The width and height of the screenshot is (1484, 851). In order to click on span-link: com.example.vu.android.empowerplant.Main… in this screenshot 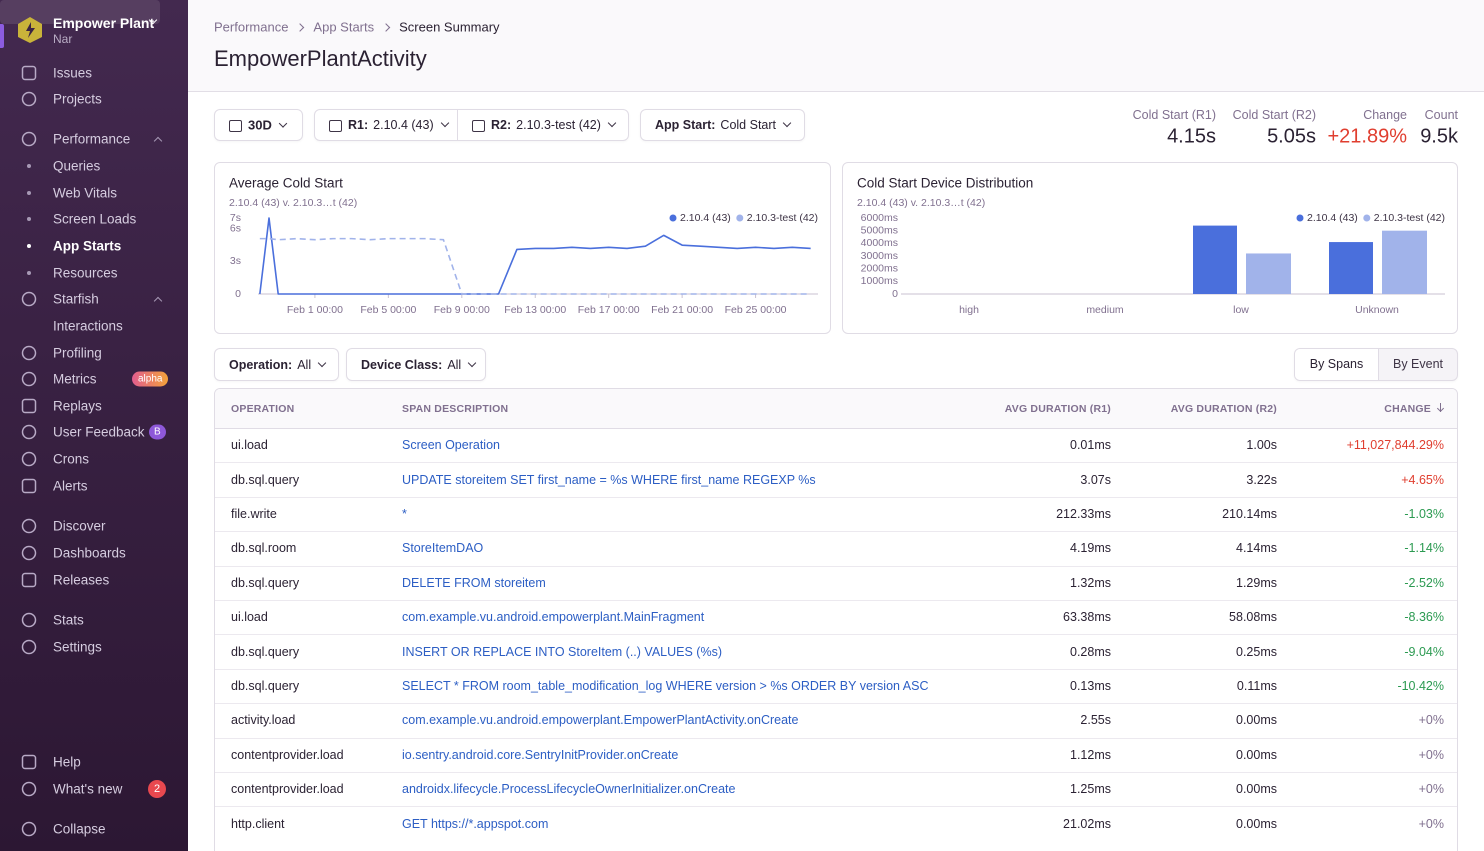, I will do `click(553, 617)`.